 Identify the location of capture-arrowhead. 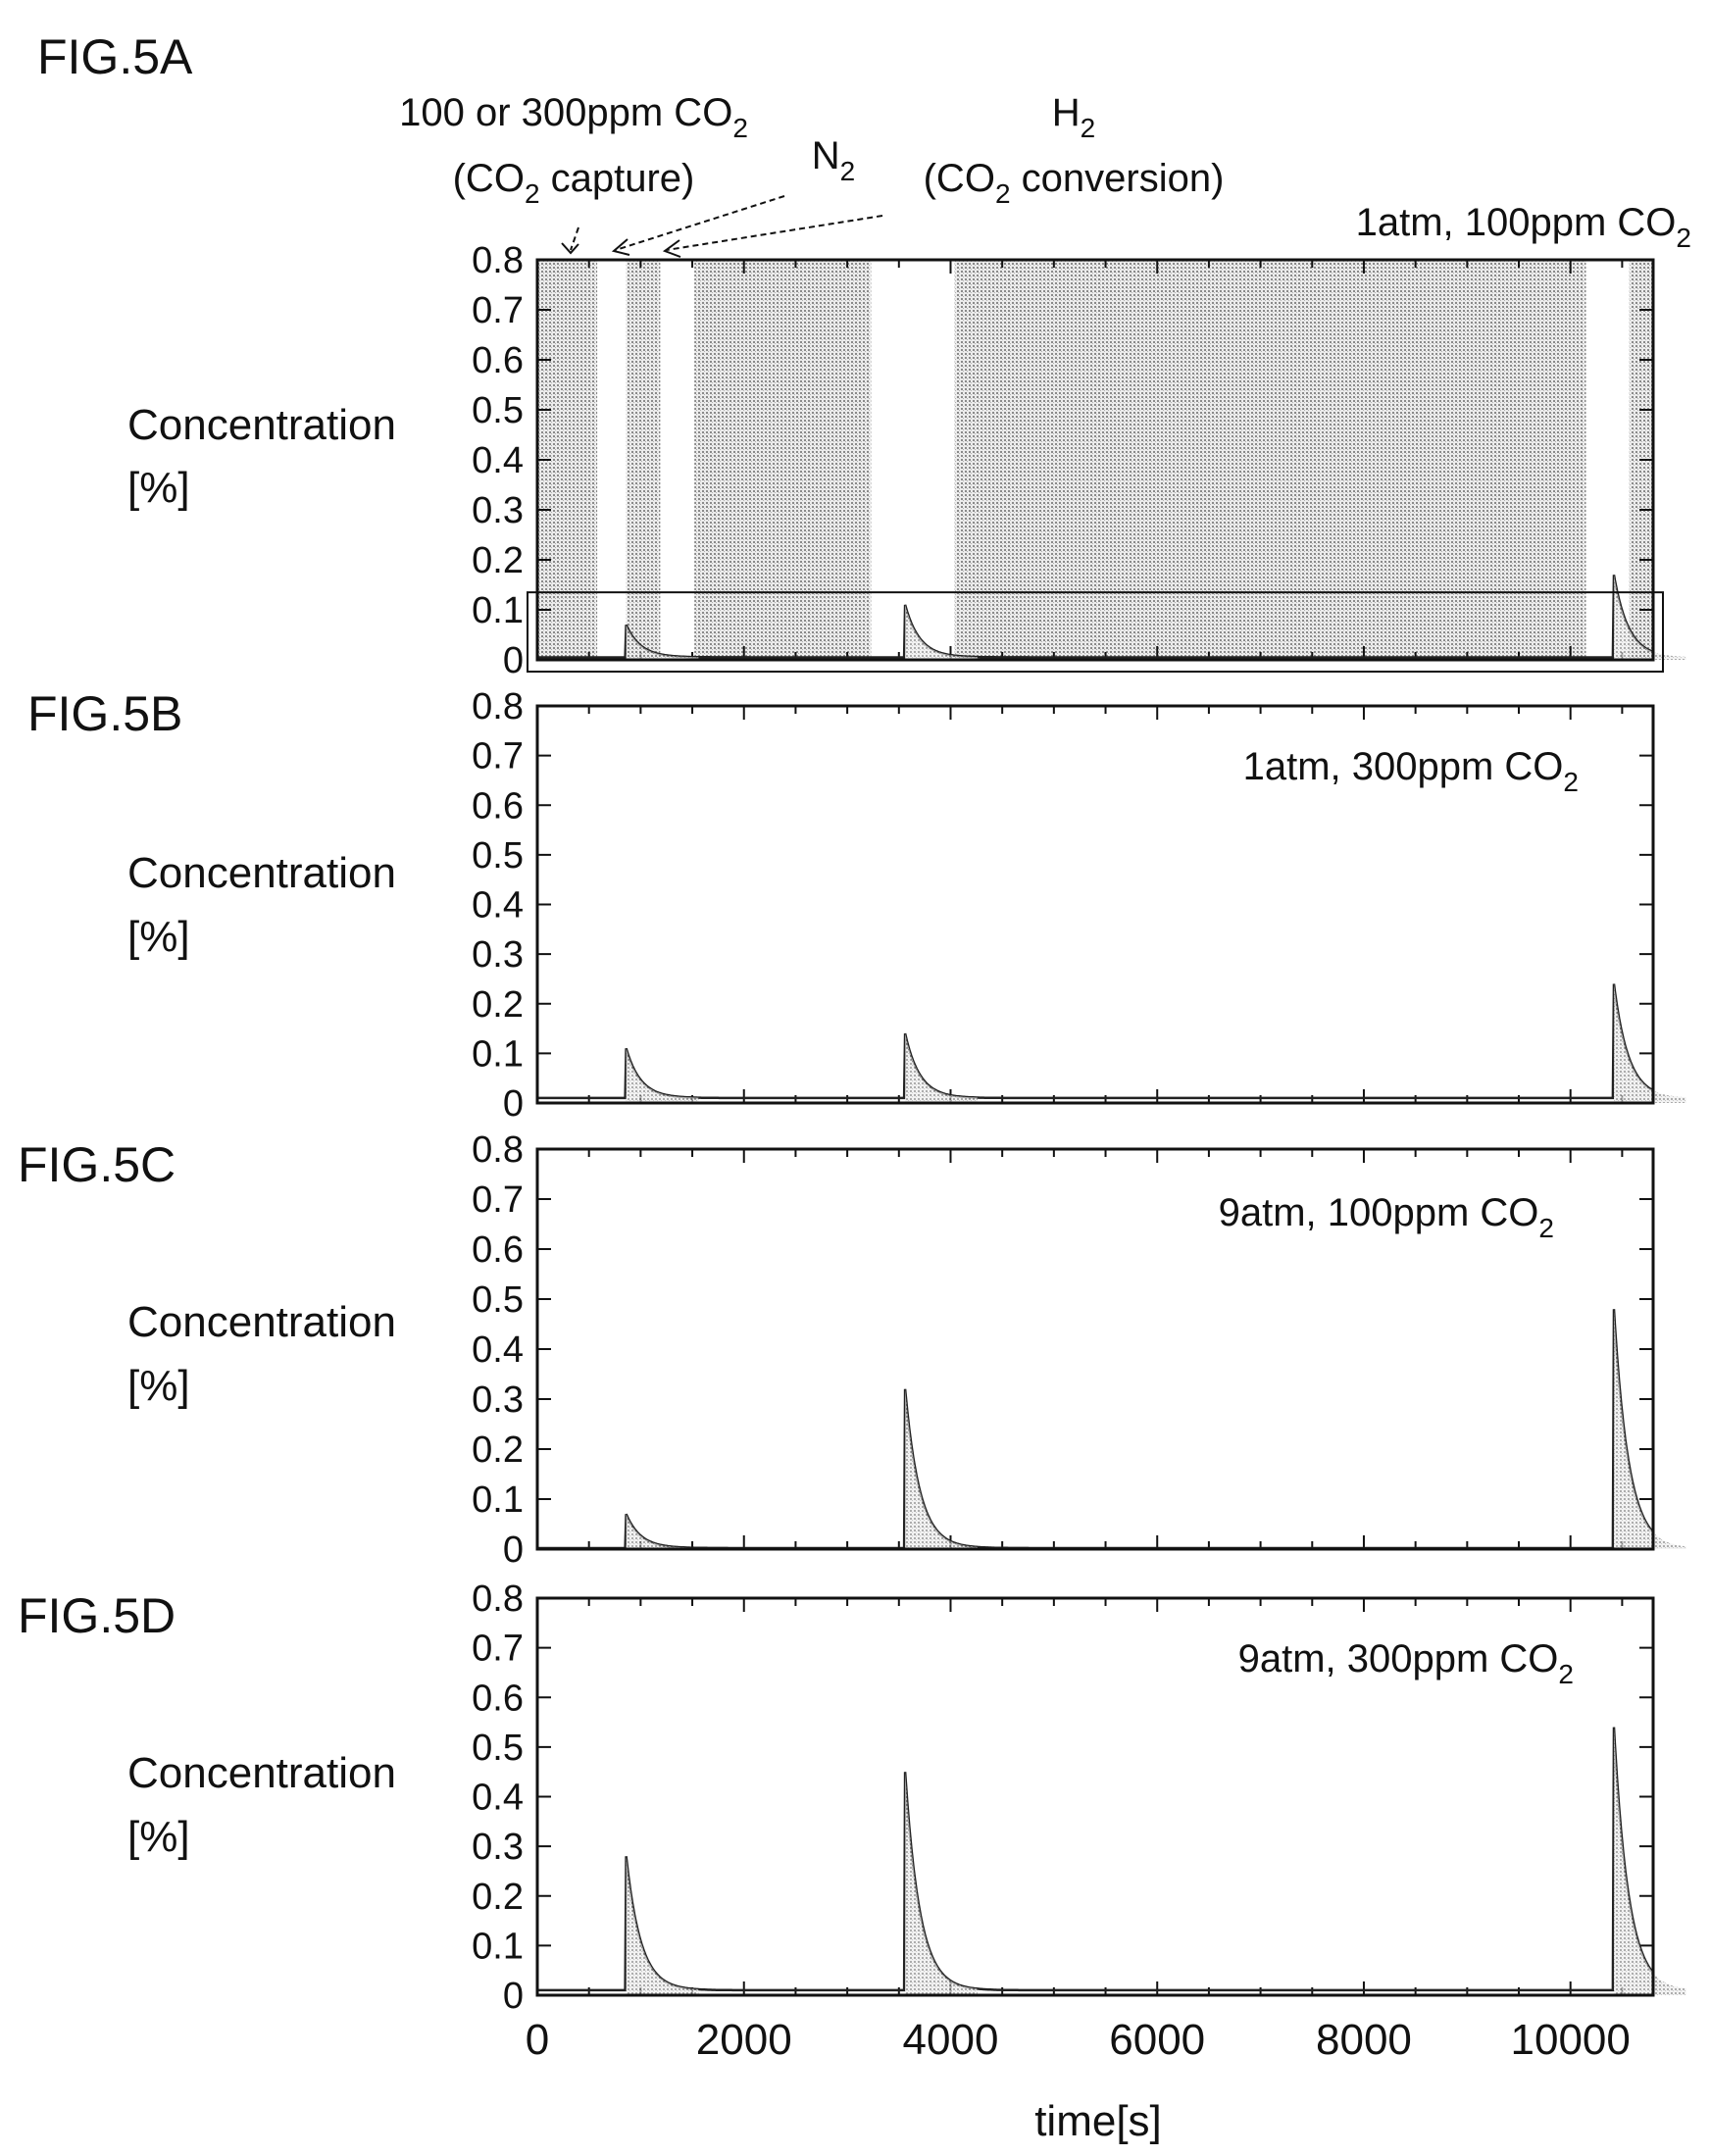
(570, 248).